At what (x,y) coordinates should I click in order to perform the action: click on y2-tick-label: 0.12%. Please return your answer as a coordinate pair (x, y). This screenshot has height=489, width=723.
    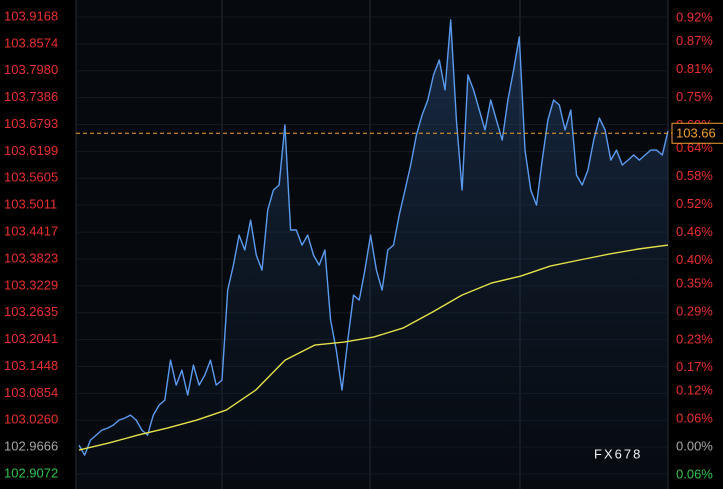
    Looking at the image, I should click on (694, 390).